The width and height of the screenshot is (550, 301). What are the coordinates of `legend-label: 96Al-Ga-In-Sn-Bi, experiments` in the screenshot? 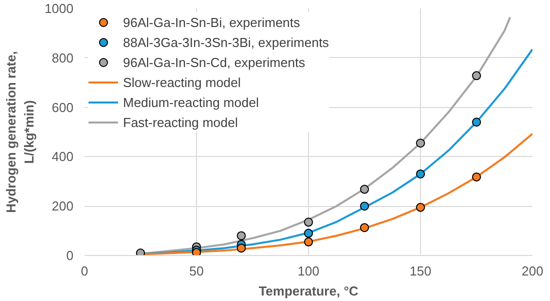 It's located at (211, 22).